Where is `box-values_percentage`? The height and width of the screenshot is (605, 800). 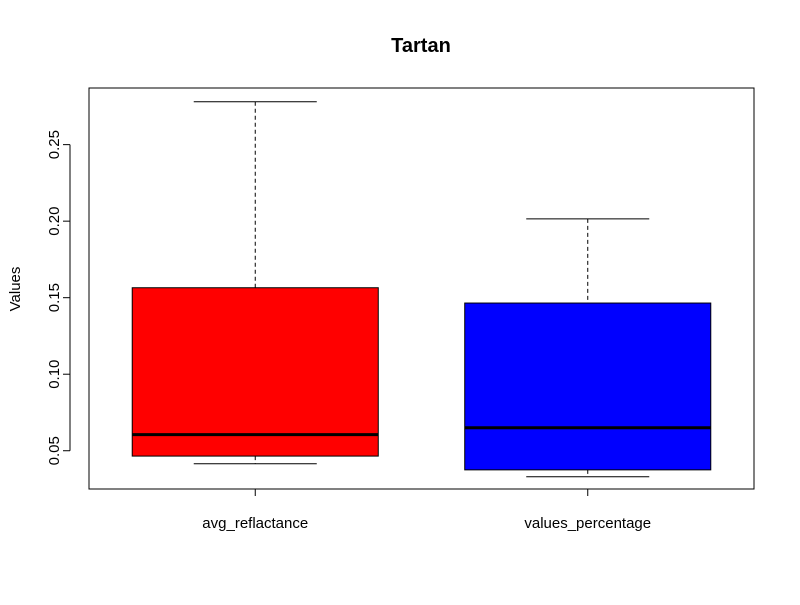 box-values_percentage is located at coordinates (588, 348).